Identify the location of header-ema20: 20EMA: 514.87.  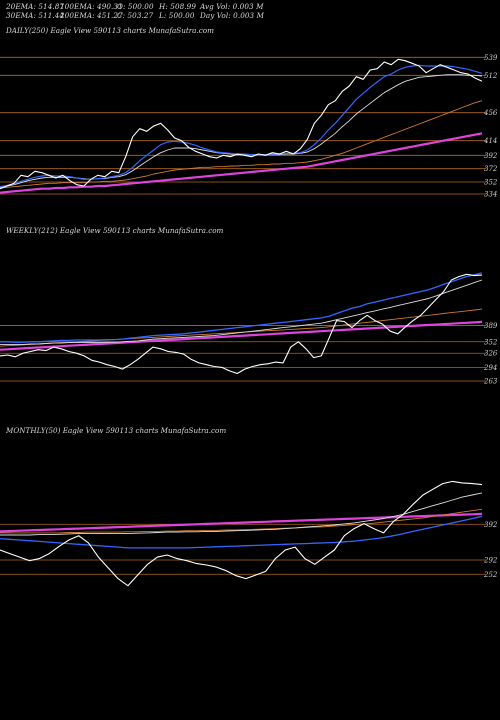
(35, 6).